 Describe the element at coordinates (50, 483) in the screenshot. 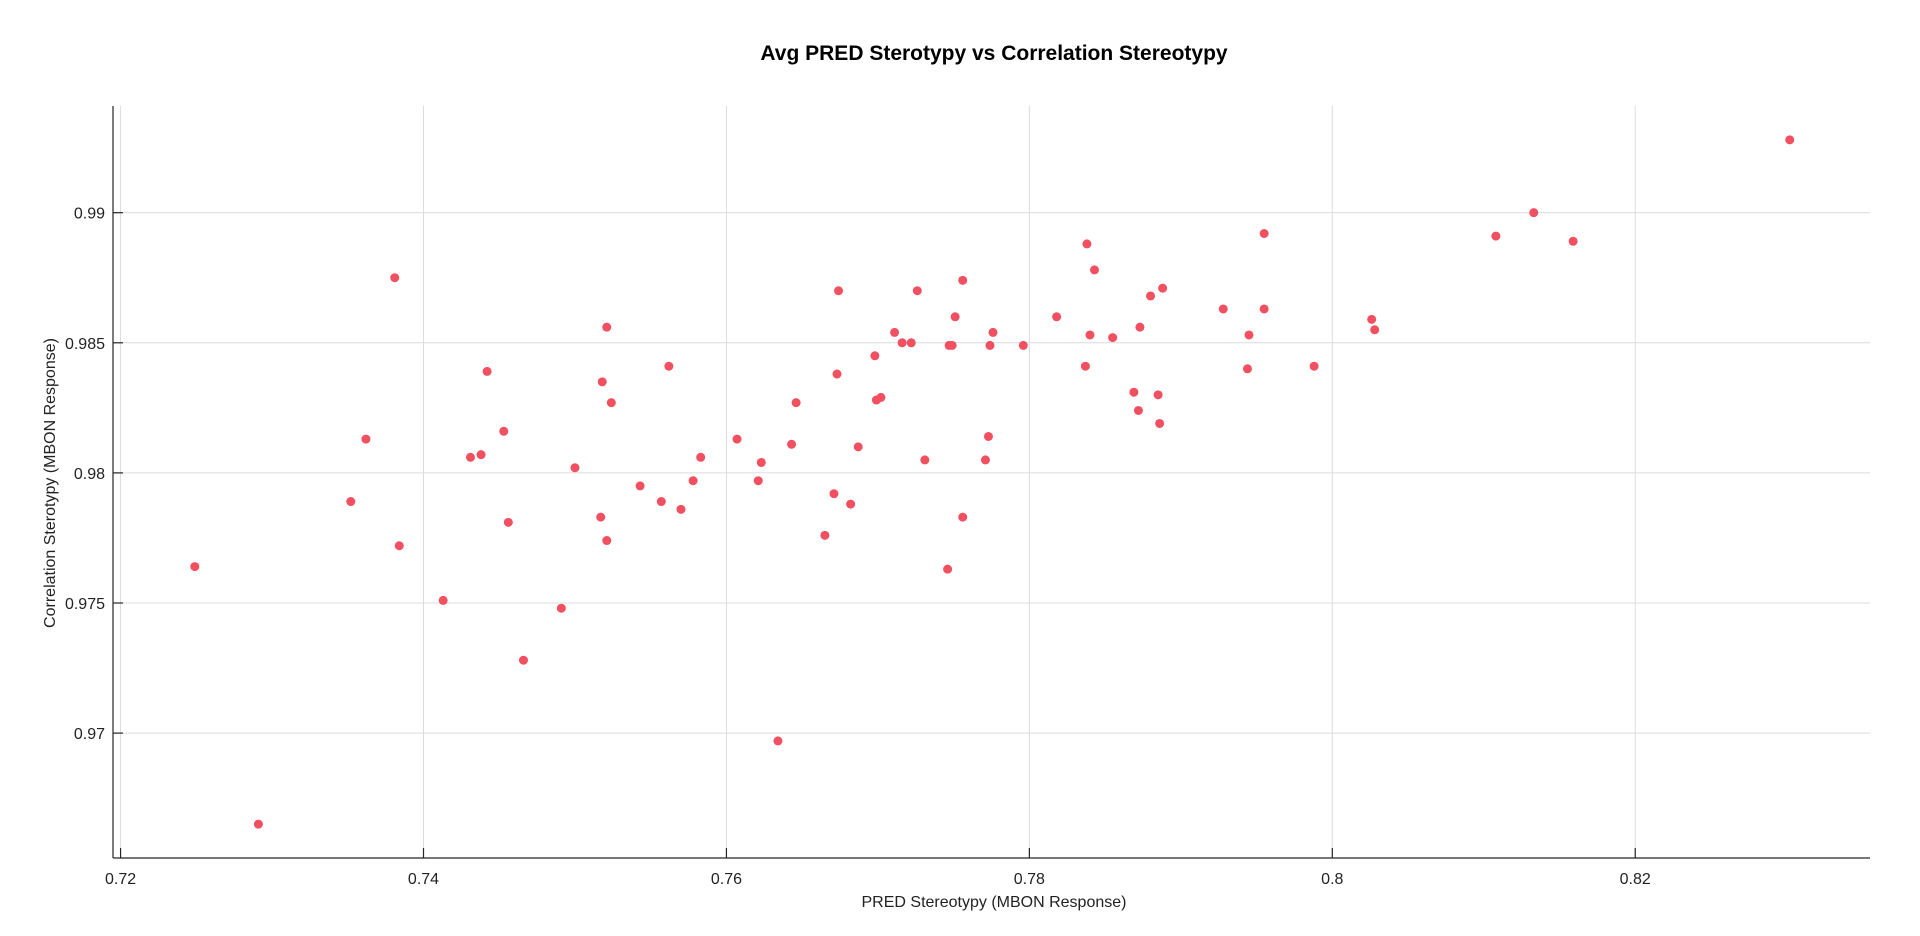

I see `y-axis-label: Correlation Sterotypy (MBON Response)` at that location.